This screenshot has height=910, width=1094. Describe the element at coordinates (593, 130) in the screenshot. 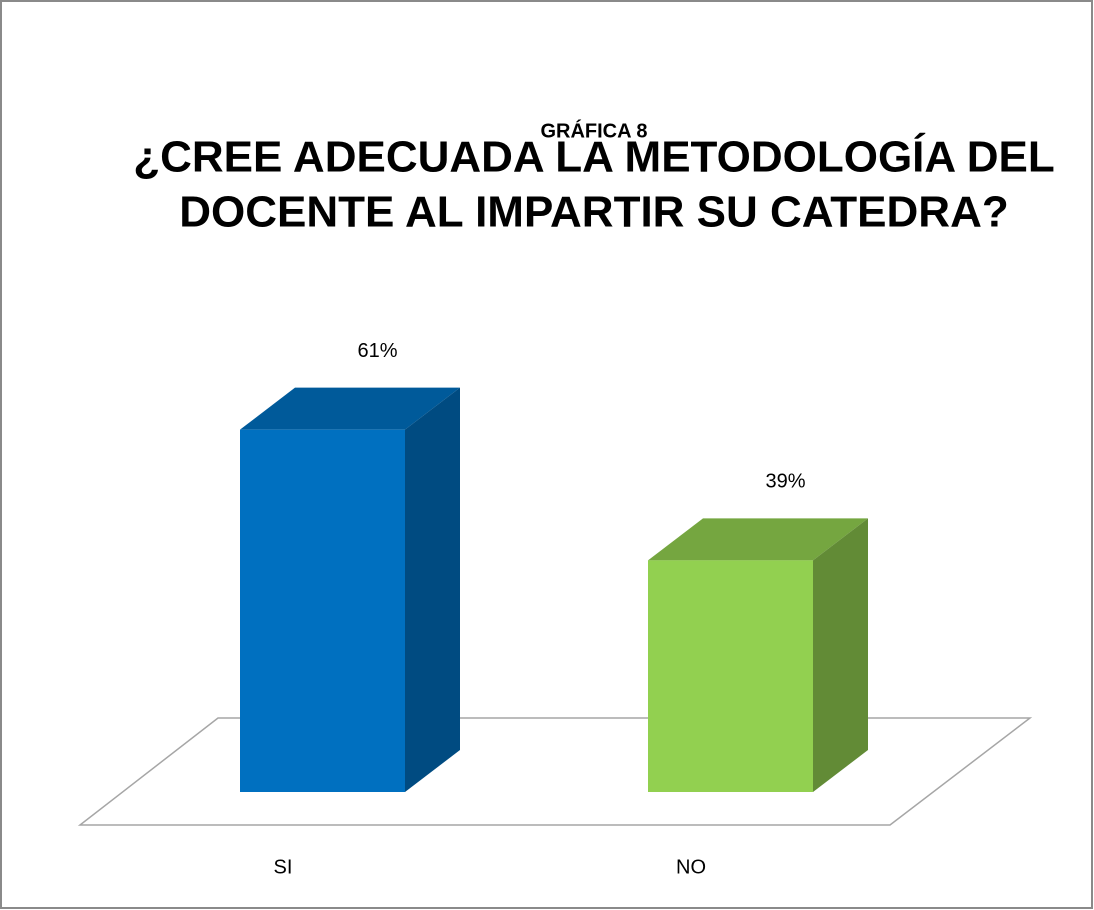

I see `chart-subtitle: GRÁFICA 8` at that location.